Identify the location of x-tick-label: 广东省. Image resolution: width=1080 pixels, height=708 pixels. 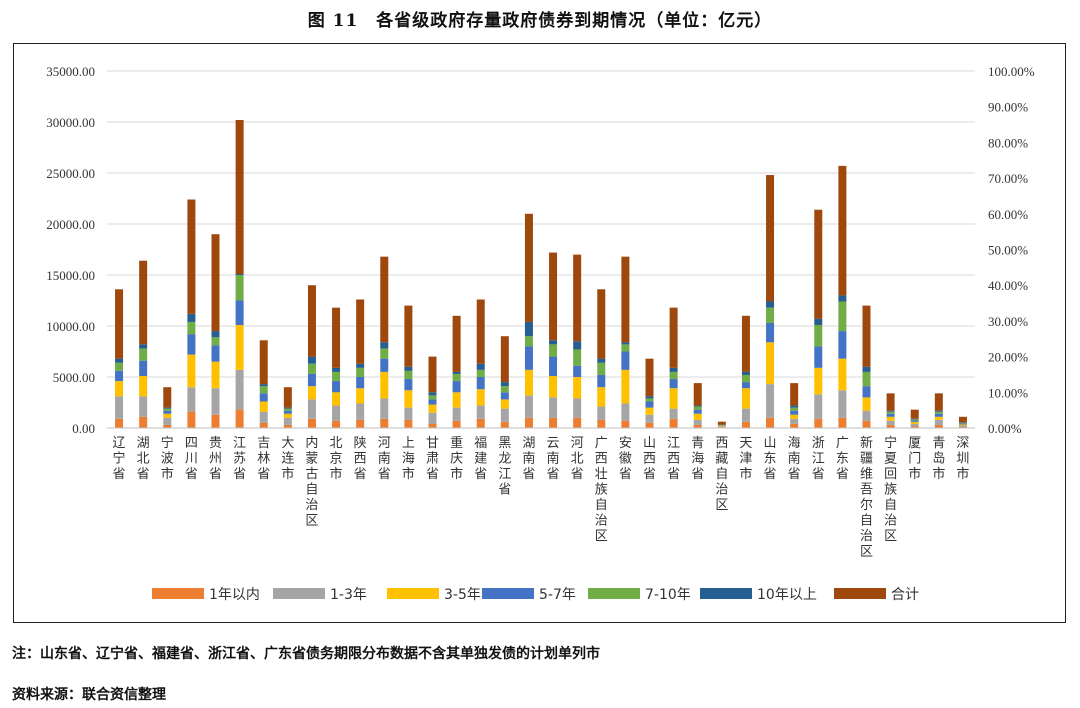
(842, 459).